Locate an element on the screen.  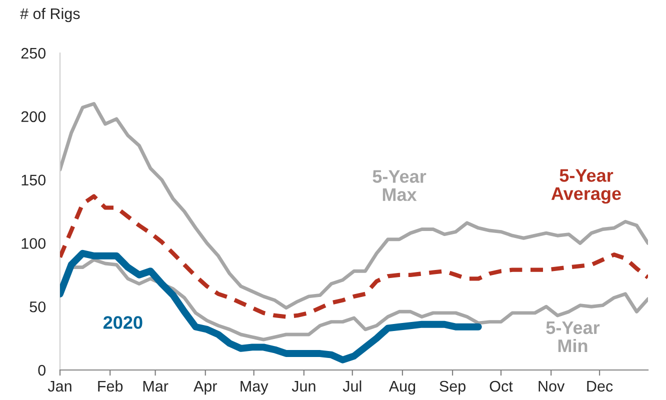
x-tick-label: Sep is located at coordinates (453, 387).